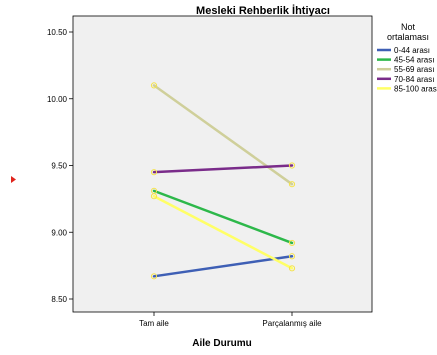 This screenshot has height=355, width=437. Describe the element at coordinates (408, 37) in the screenshot. I see `legend-title: ortalaması` at that location.